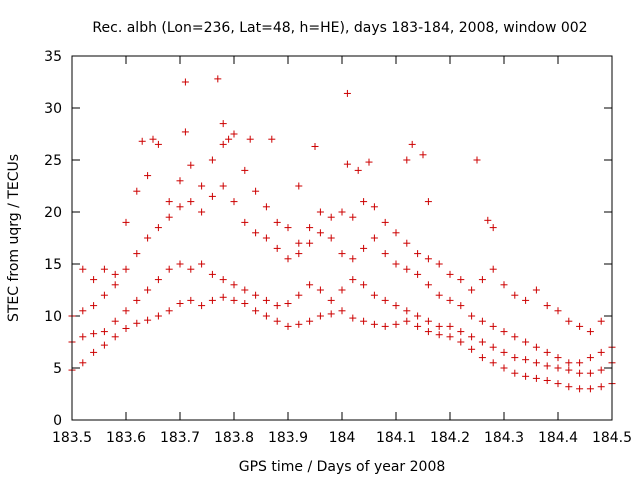  Describe the element at coordinates (53, 161) in the screenshot. I see `y-tick-label: 25` at that location.